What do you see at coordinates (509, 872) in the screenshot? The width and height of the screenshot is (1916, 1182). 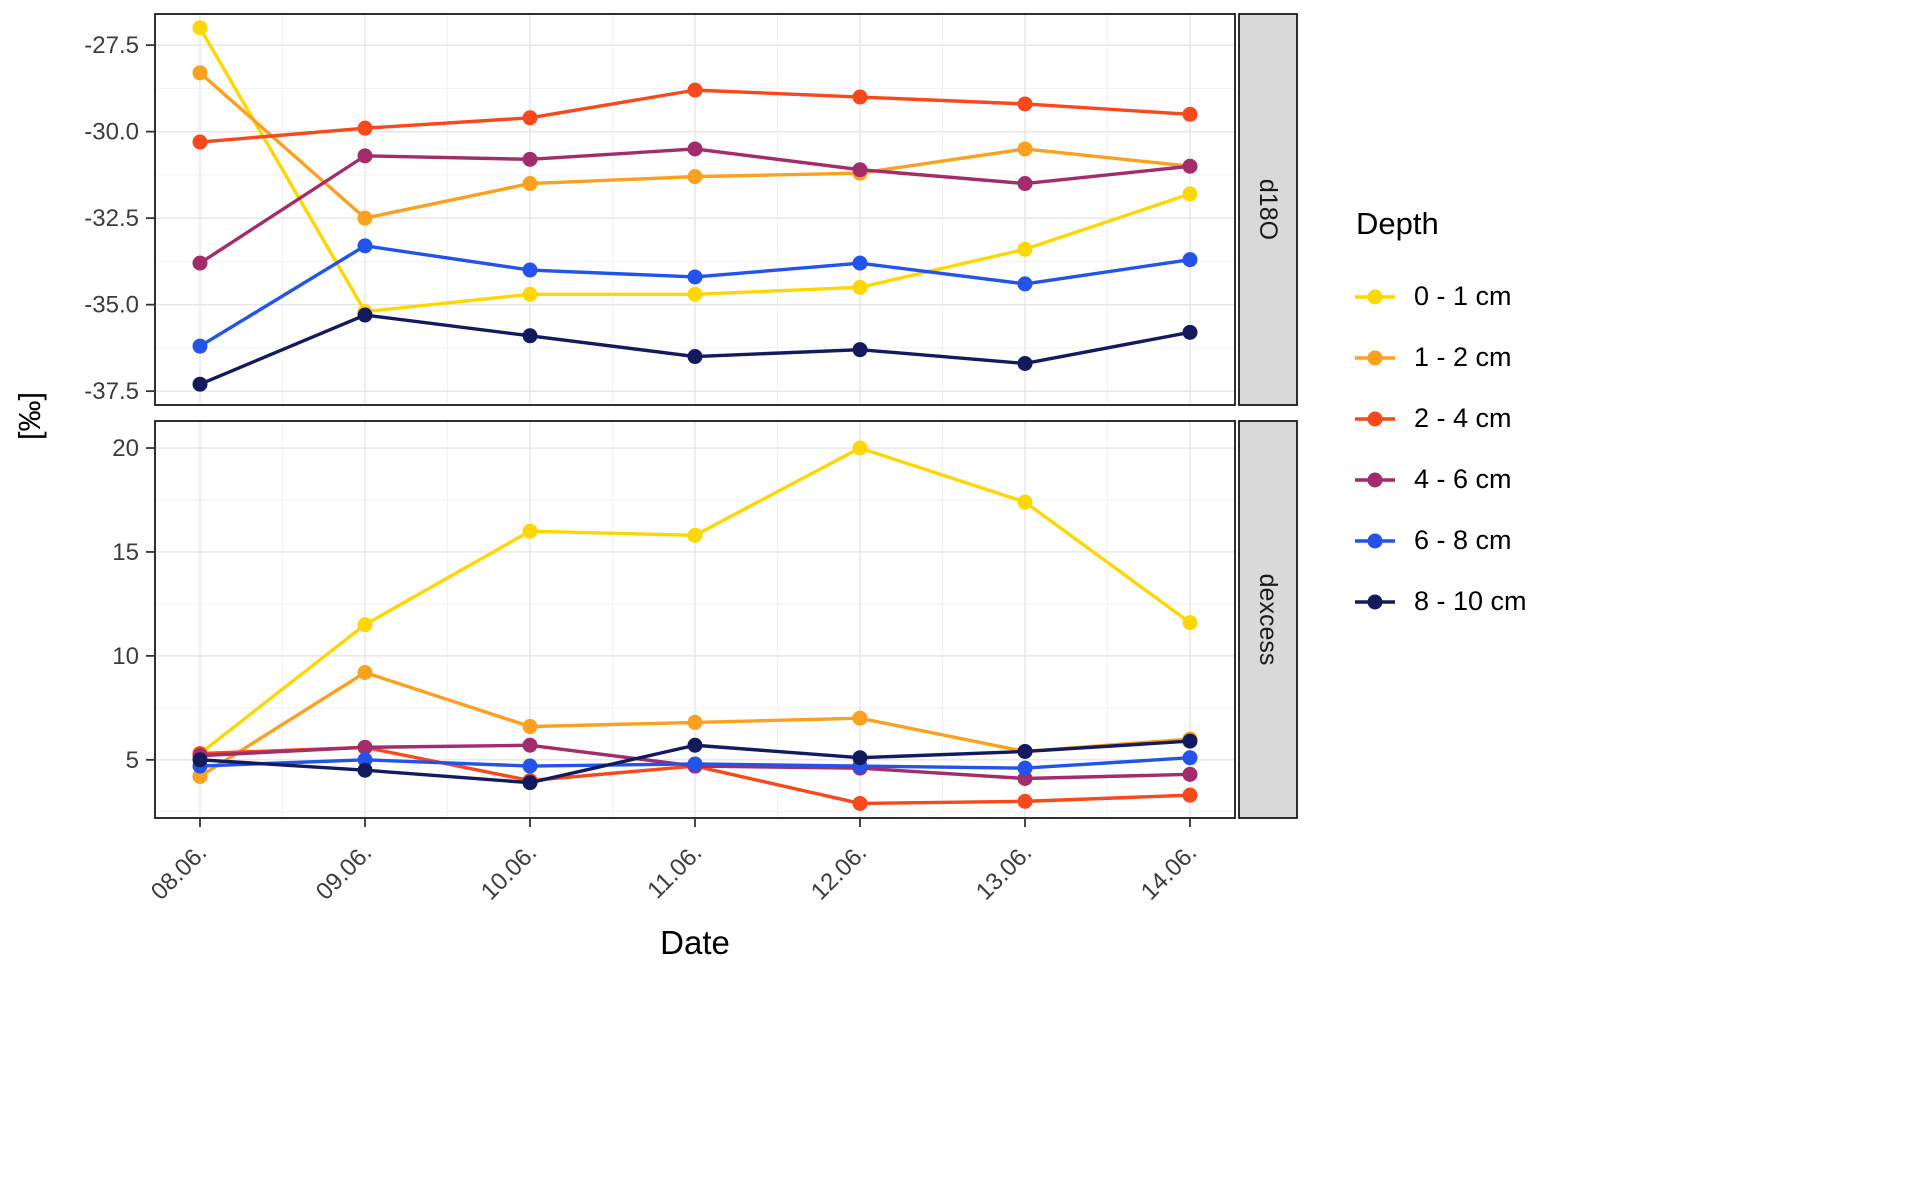 I see `x-tick-label: 10.06.` at bounding box center [509, 872].